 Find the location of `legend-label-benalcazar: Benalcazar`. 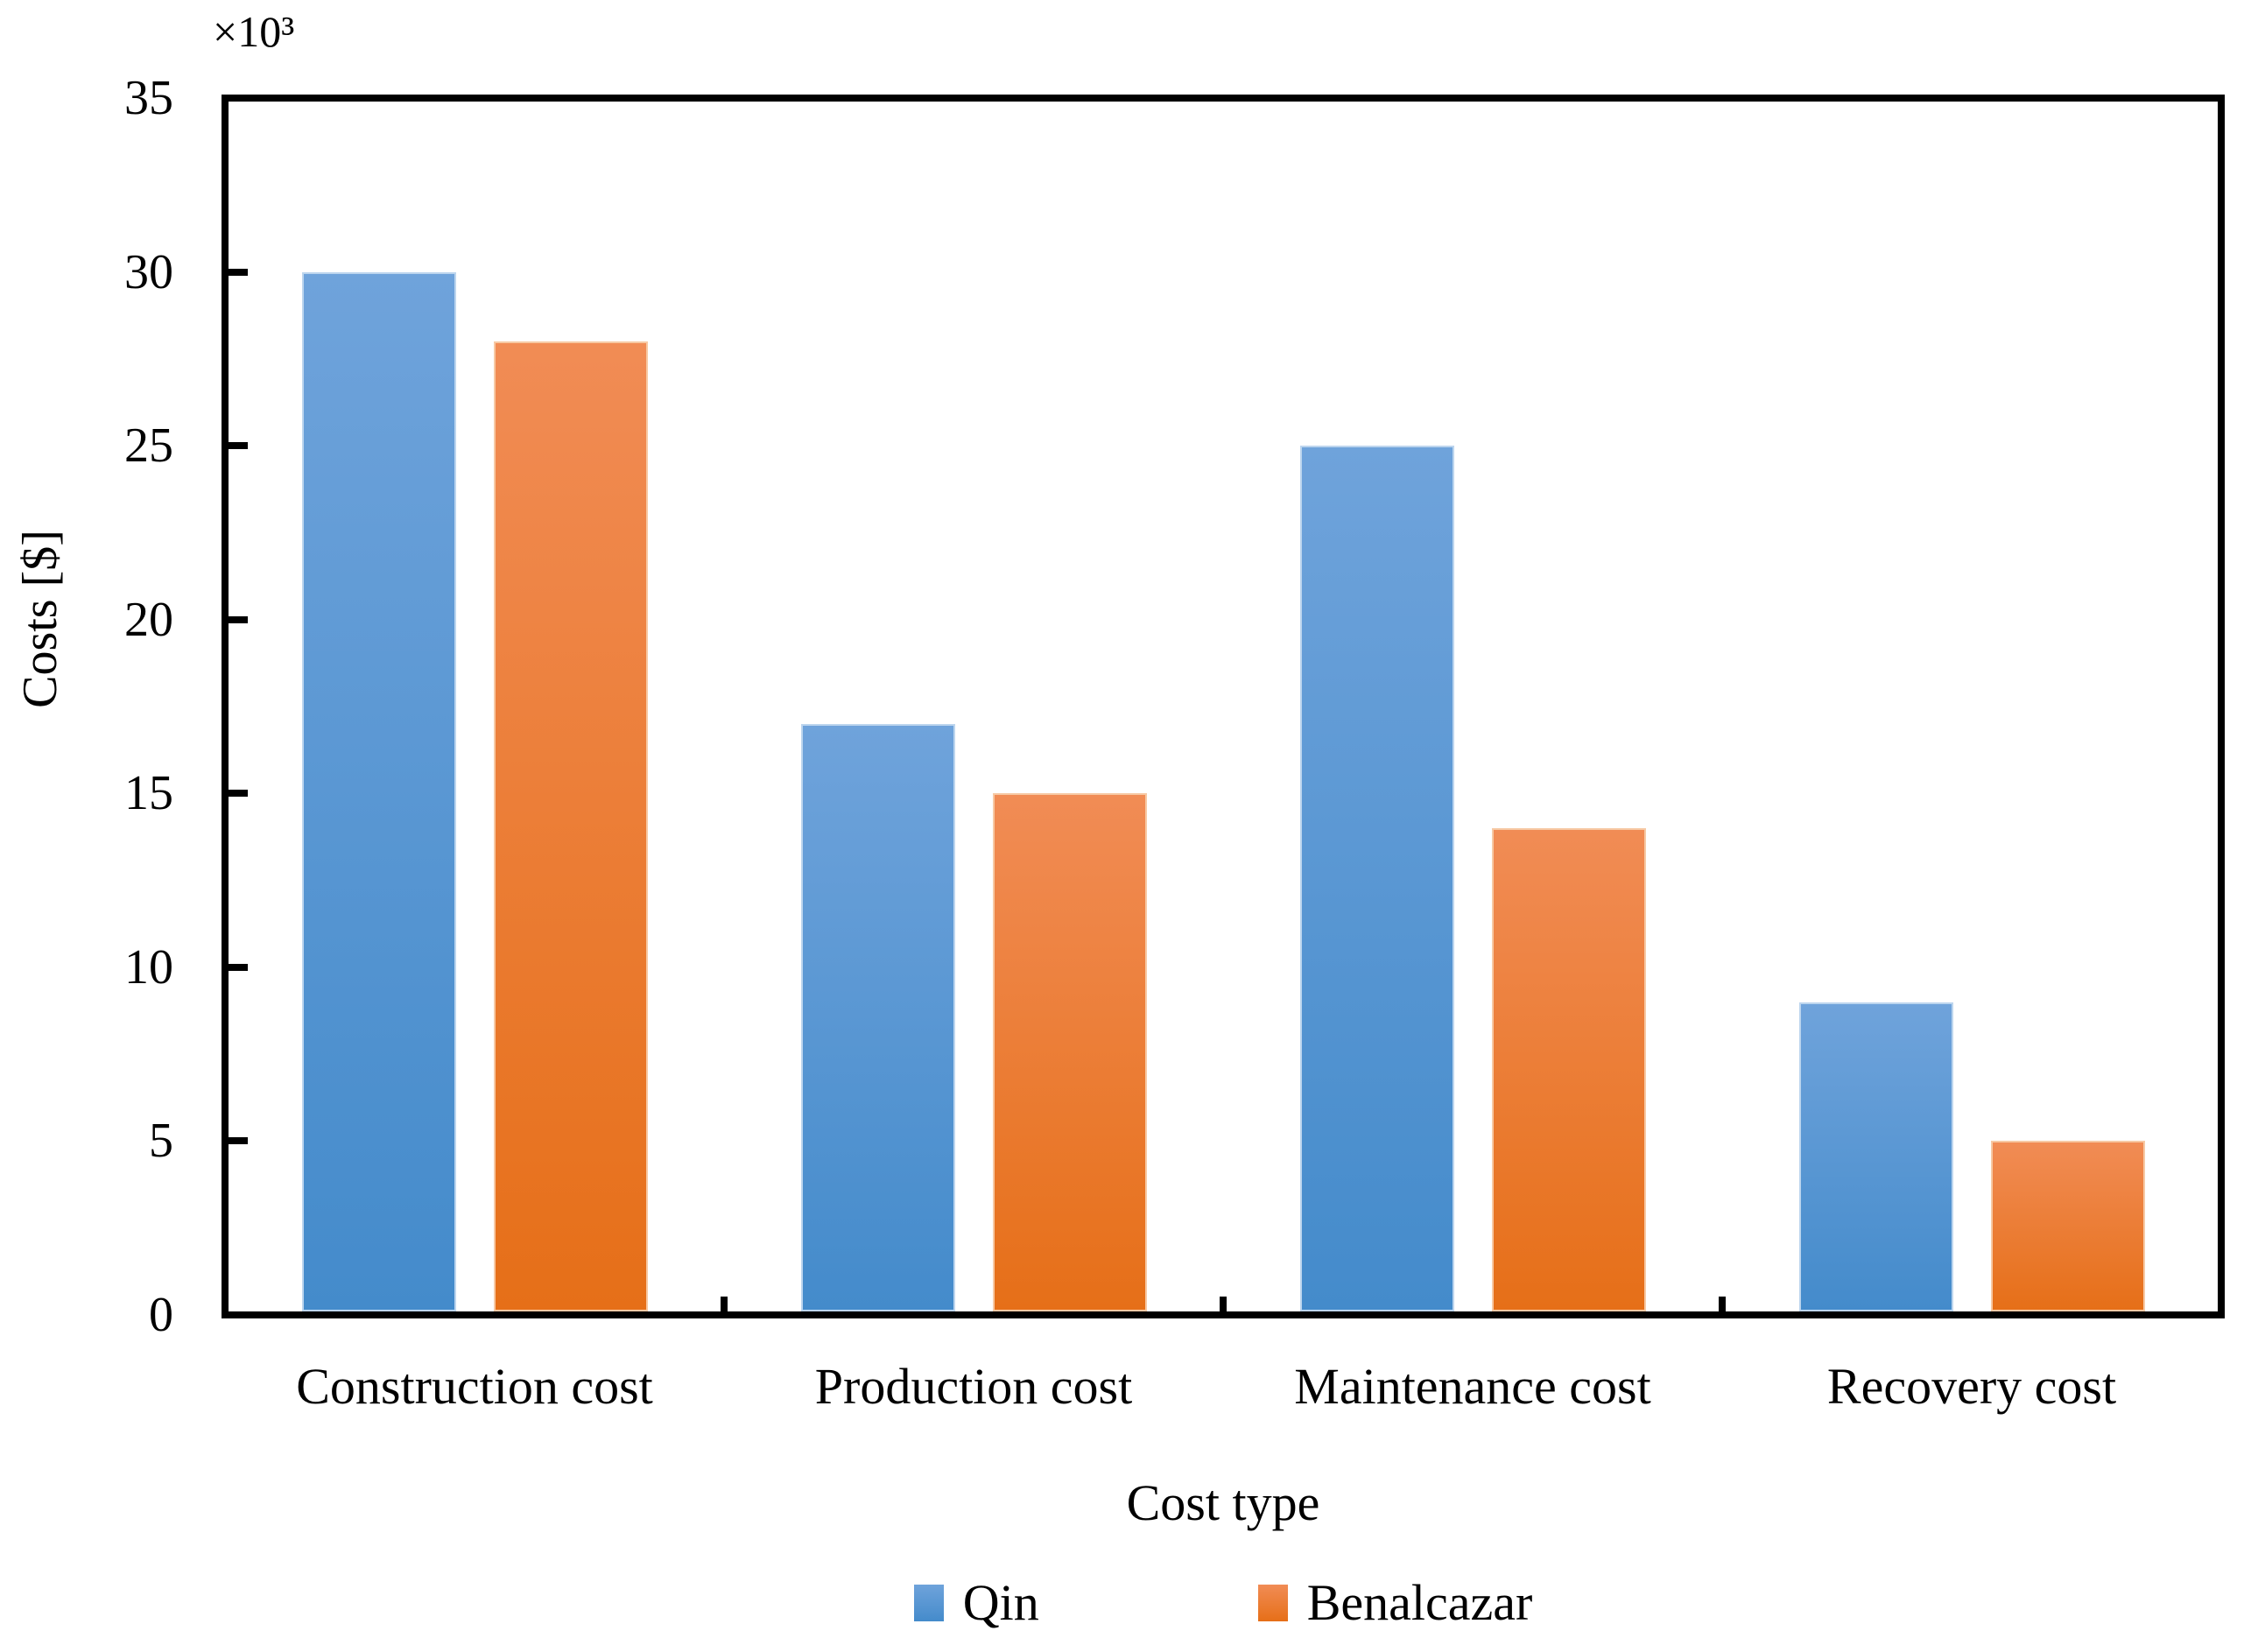

legend-label-benalcazar: Benalcazar is located at coordinates (1419, 1602).